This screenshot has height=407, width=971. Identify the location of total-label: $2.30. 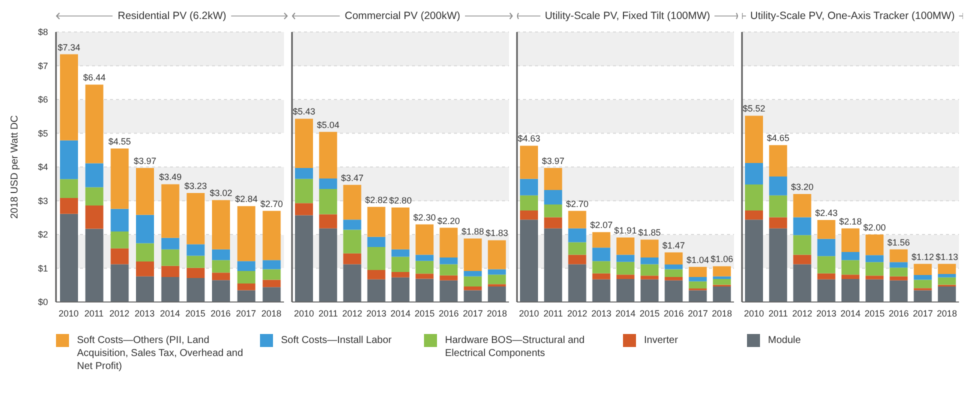
(424, 217).